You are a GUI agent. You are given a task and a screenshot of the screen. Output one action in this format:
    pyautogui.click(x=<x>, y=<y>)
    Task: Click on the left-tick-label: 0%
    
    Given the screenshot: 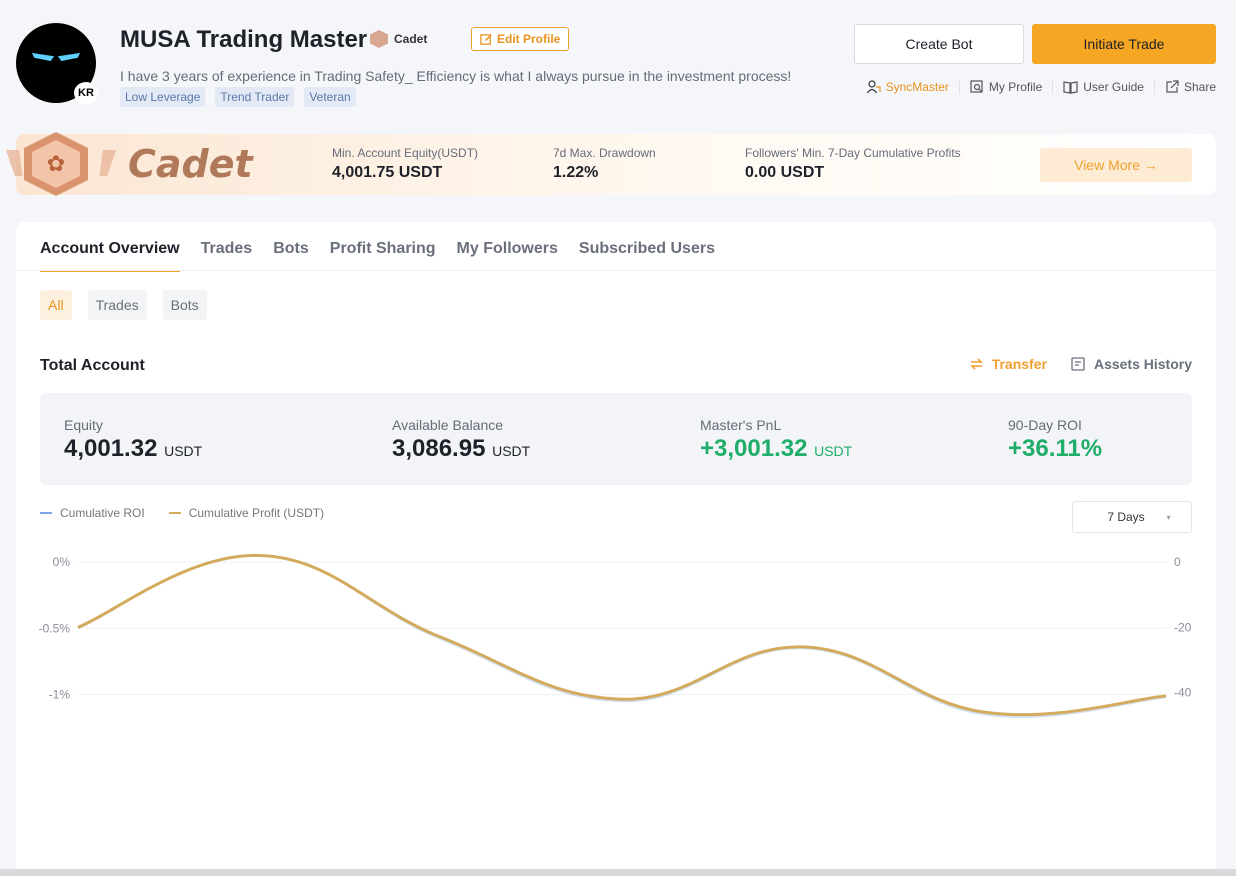 What is the action you would take?
    pyautogui.click(x=62, y=562)
    